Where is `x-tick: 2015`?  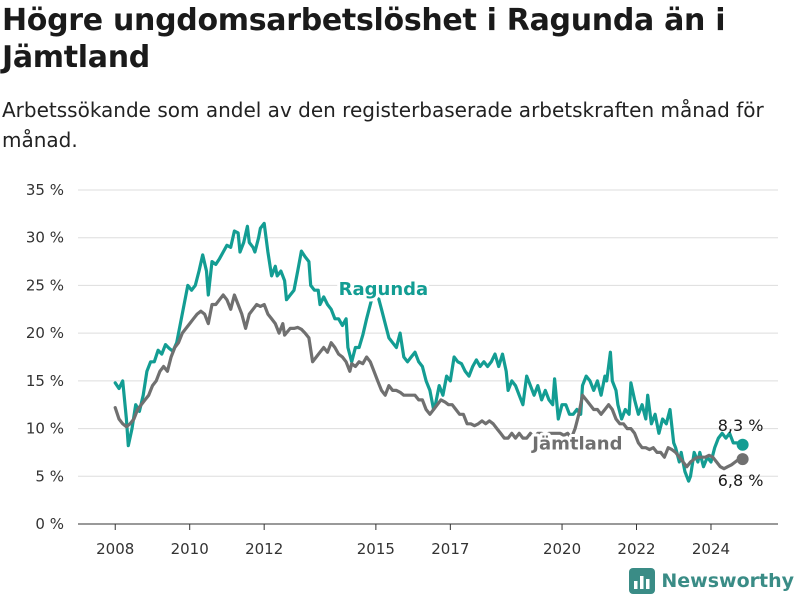
x-tick: 2015 is located at coordinates (376, 549).